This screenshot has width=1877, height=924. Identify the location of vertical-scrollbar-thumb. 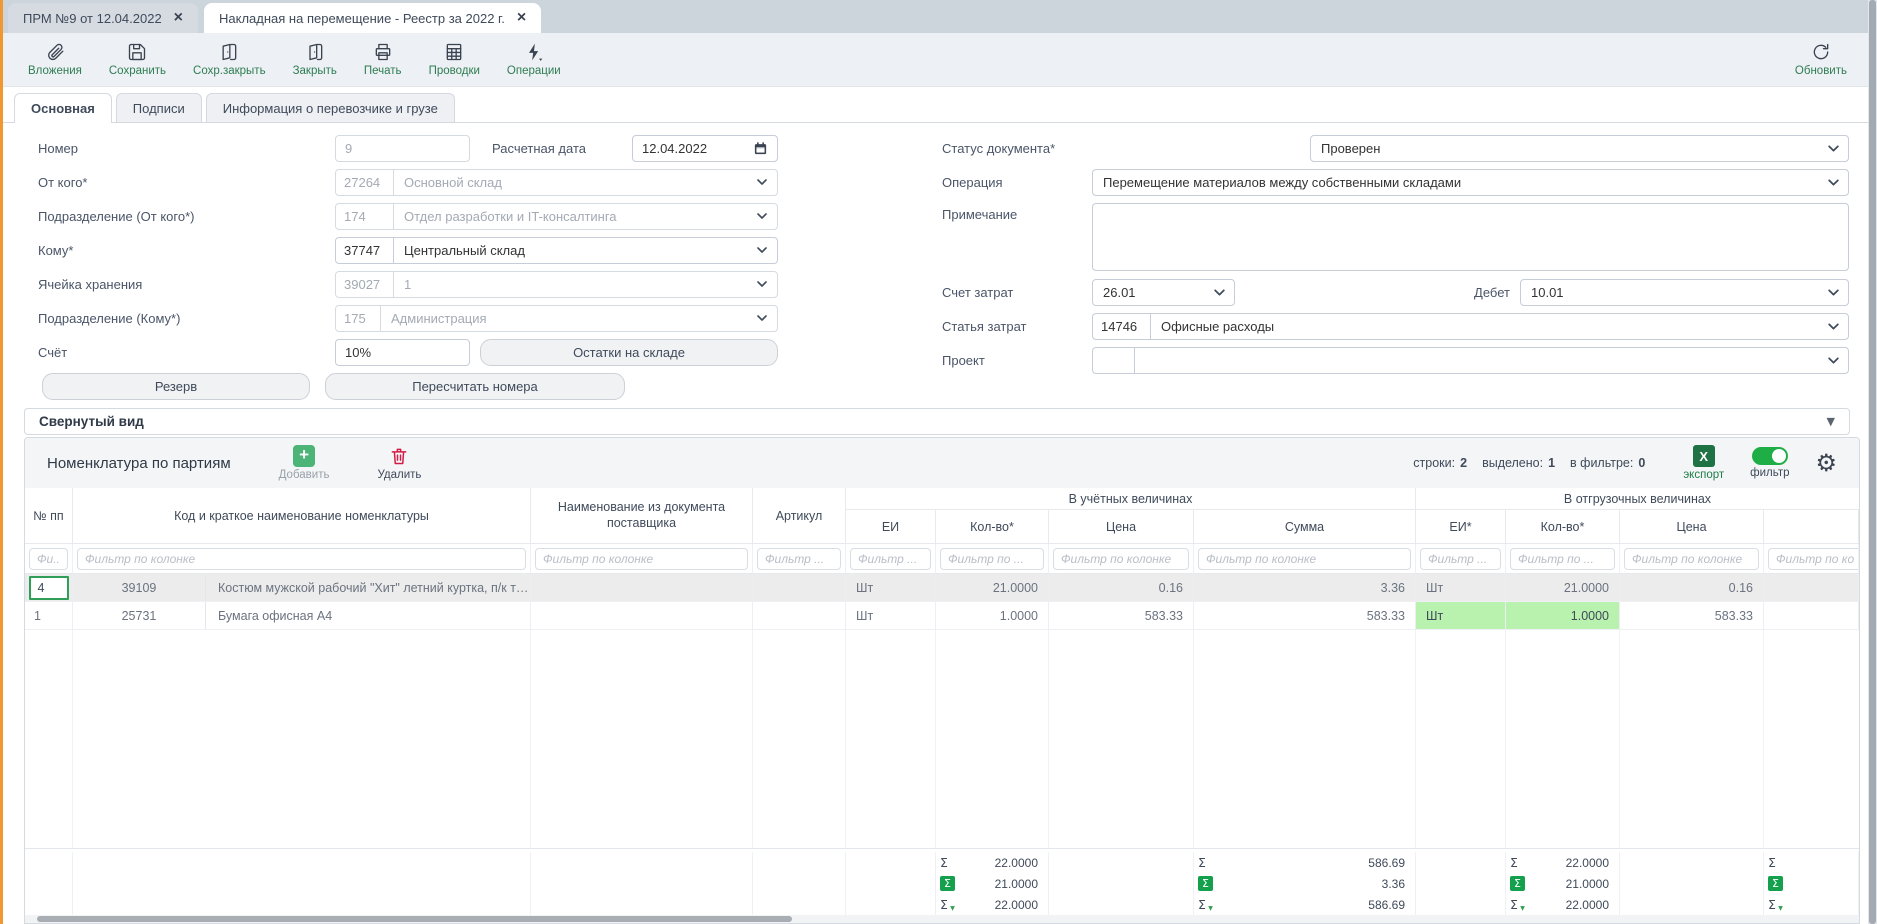
(1872, 462).